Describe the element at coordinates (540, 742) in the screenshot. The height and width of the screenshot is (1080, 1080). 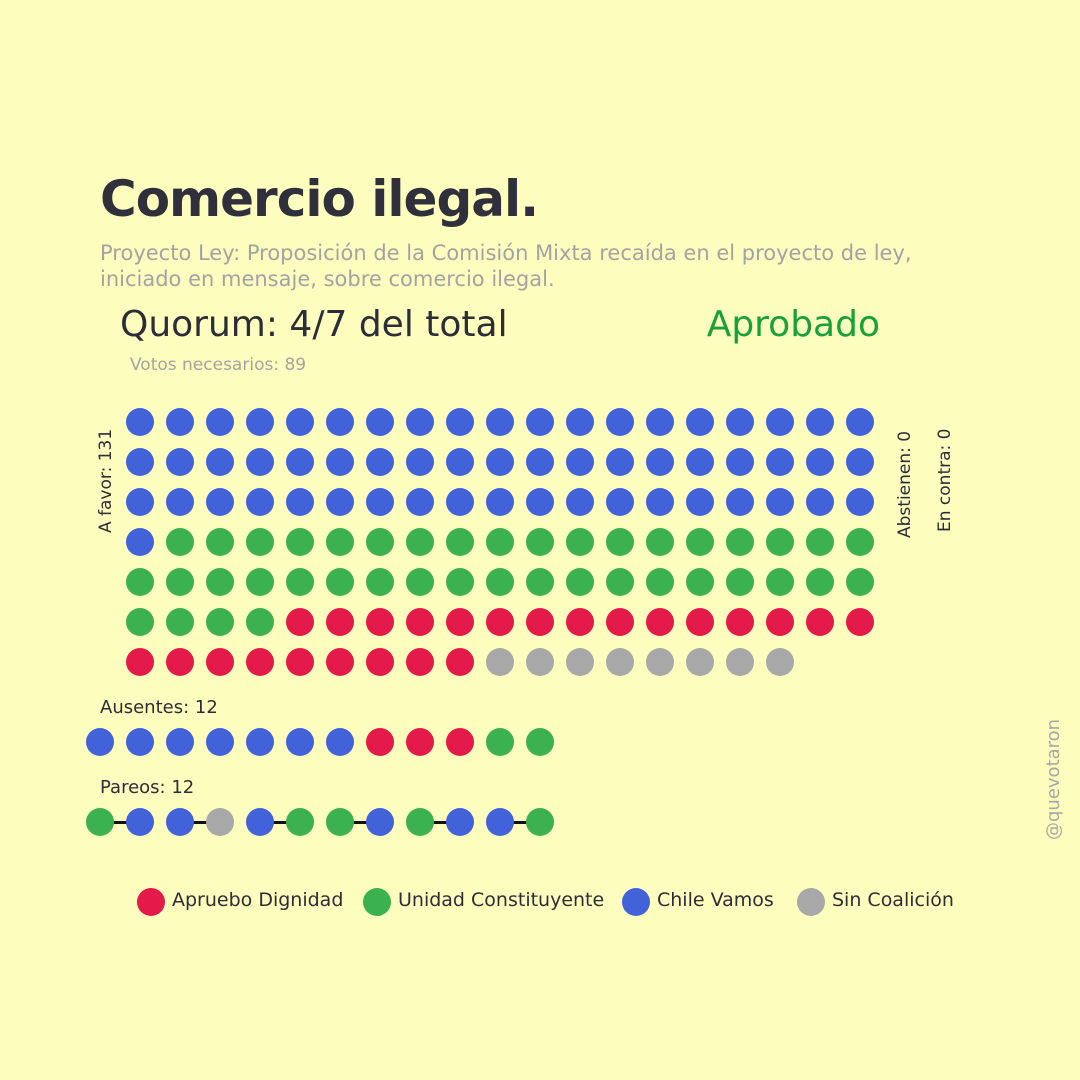
I see `ausente-dot-unidad-constituyente` at that location.